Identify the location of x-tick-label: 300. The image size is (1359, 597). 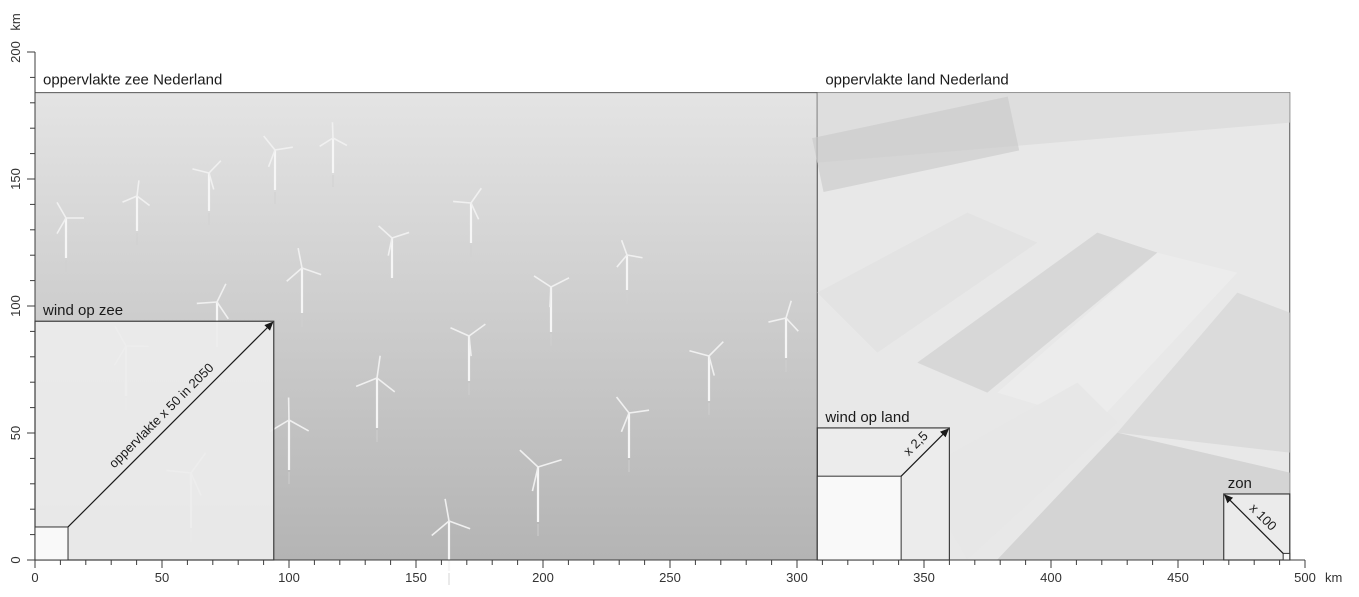
(797, 577).